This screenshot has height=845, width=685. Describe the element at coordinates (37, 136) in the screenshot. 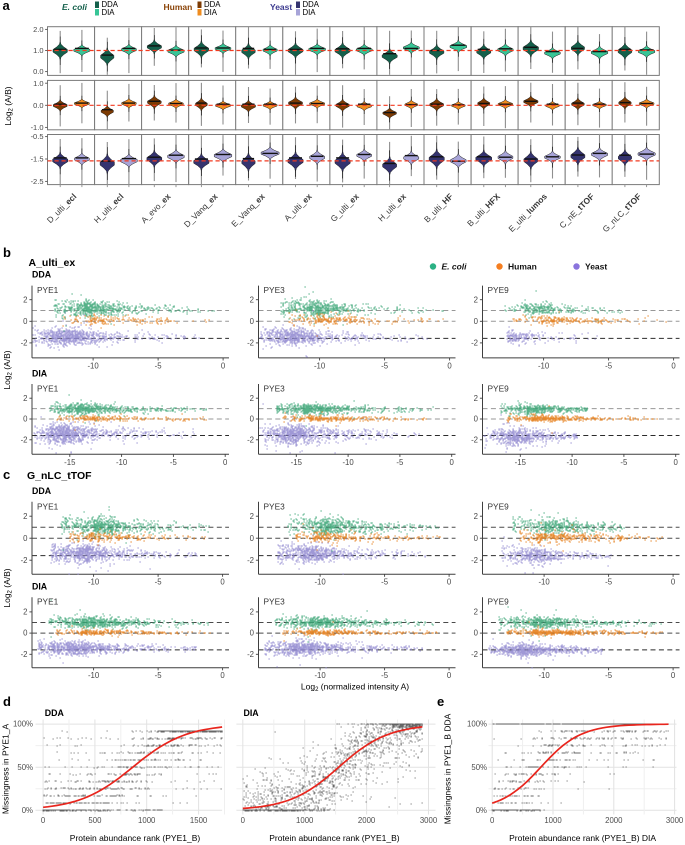

I see `svg-text: -0.5` at that location.